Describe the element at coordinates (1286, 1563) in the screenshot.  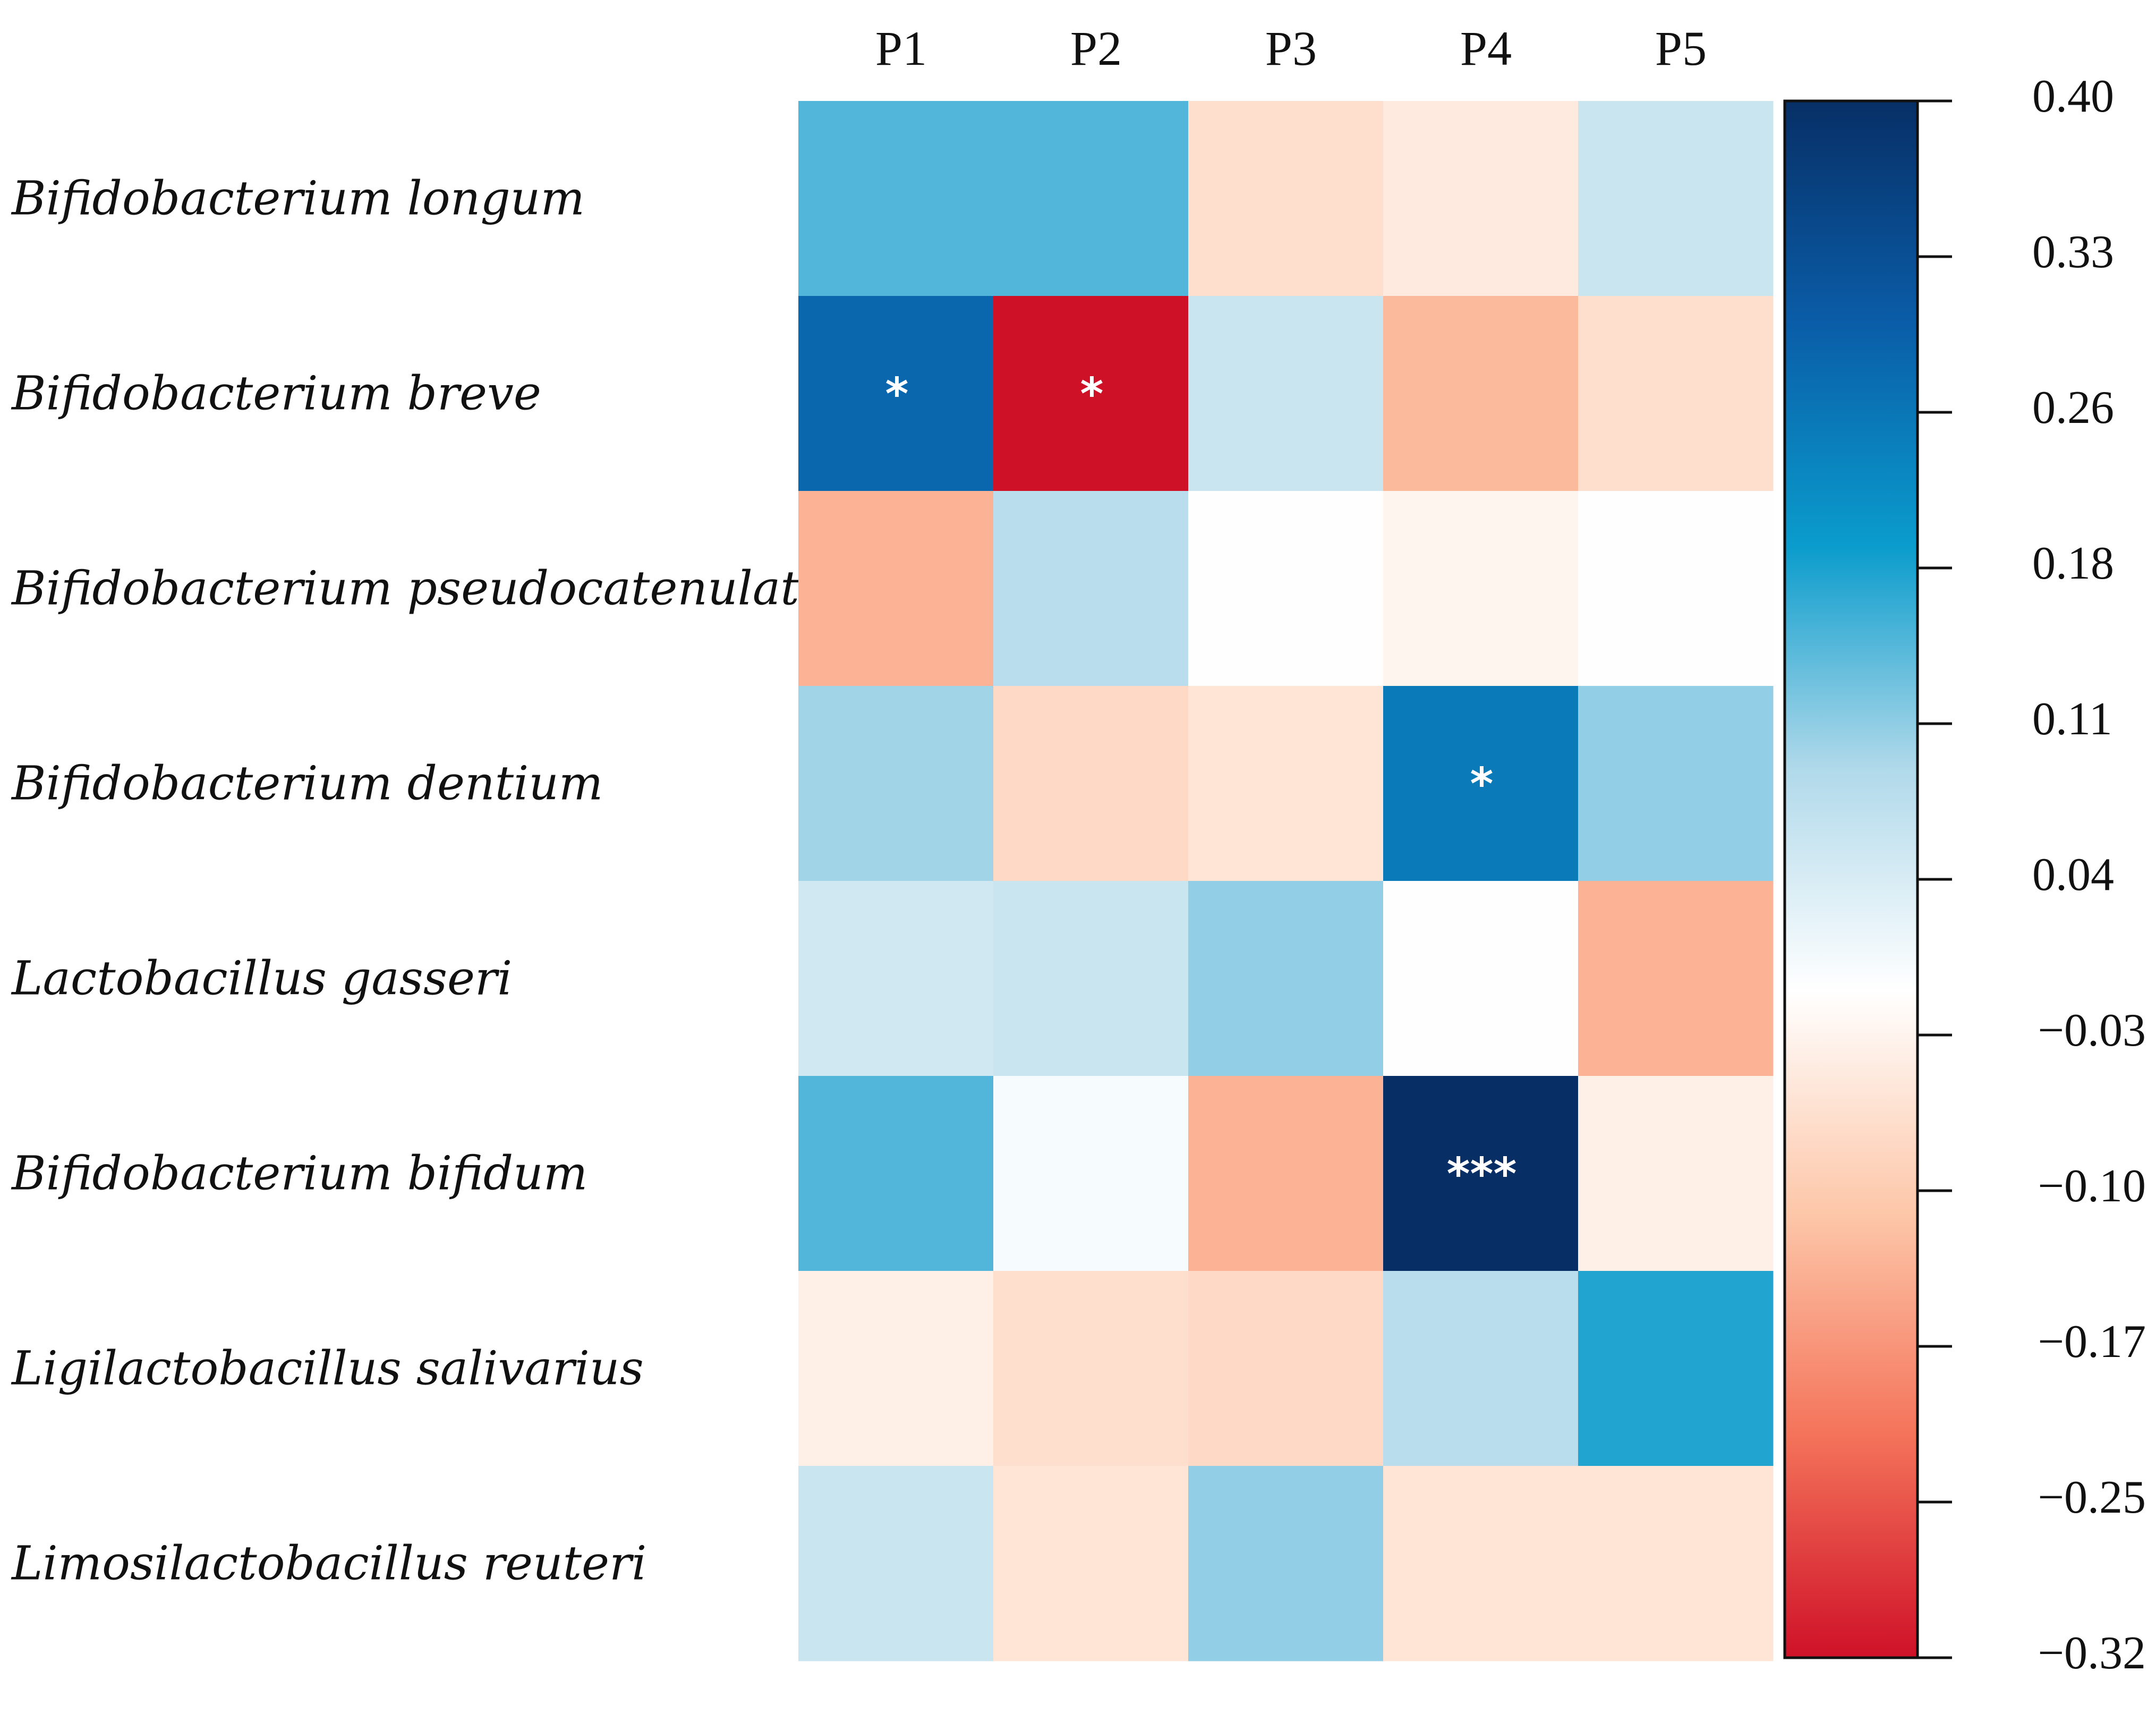
I see `heatmap-cell-r8-c3` at that location.